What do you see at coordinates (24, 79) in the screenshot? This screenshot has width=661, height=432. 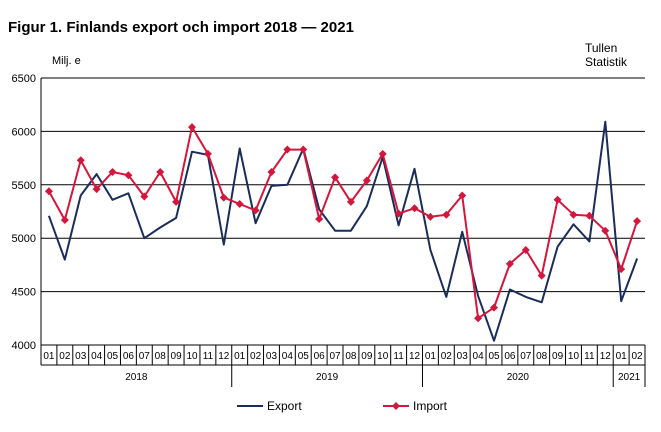 I see `y-tick-label-6500: 6500` at bounding box center [24, 79].